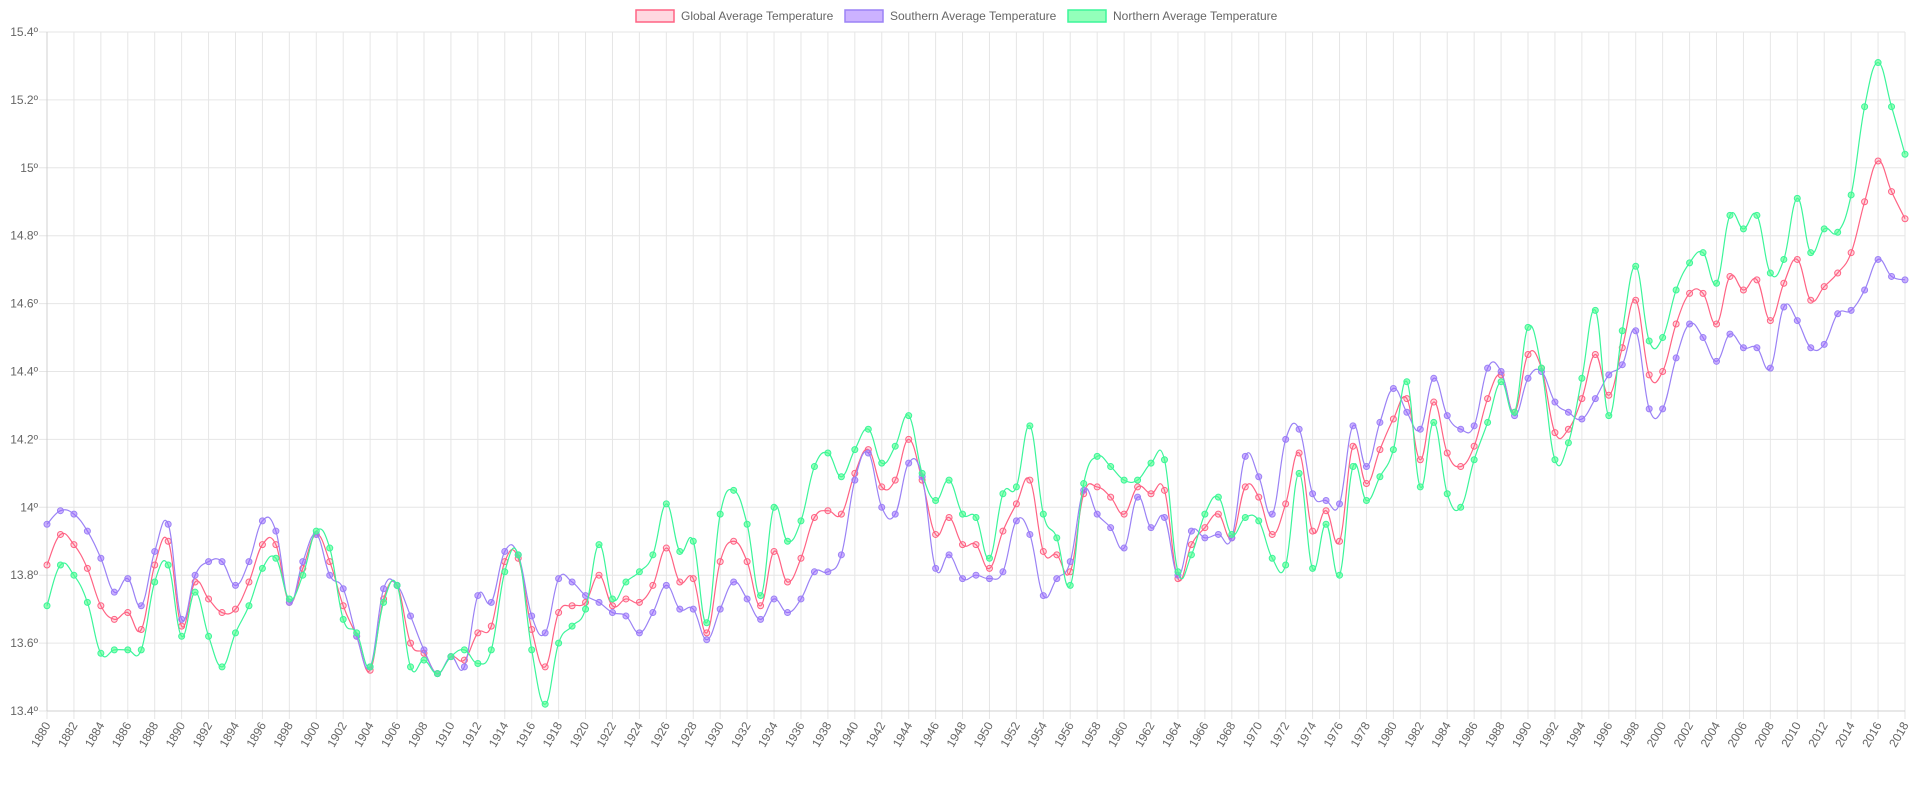  I want to click on data-point-global-1943, so click(895, 480).